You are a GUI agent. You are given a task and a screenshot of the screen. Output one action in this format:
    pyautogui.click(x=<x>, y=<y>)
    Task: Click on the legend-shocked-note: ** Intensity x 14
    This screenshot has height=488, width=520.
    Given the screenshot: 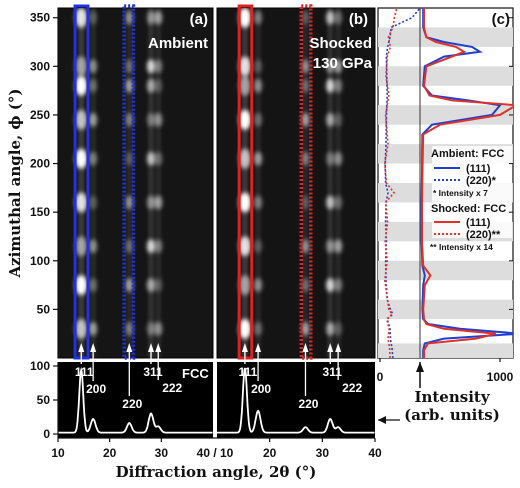 What is the action you would take?
    pyautogui.click(x=461, y=247)
    